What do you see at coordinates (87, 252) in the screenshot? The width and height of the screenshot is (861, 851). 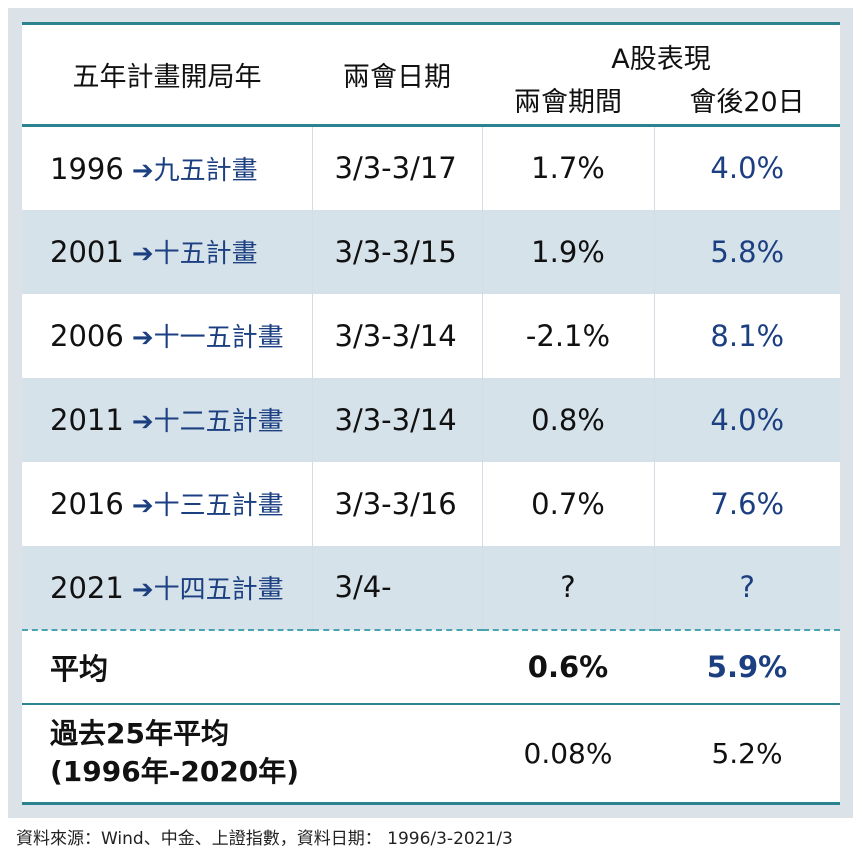 I see `year-value: 2001` at bounding box center [87, 252].